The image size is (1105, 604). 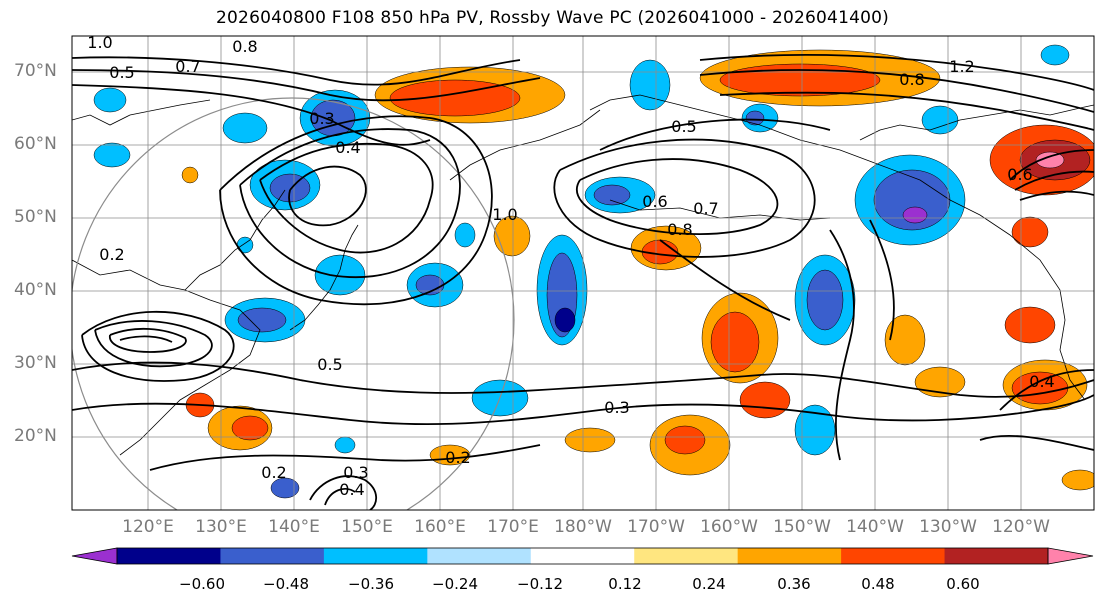 What do you see at coordinates (961, 66) in the screenshot?
I see `contour-label: 1.2` at bounding box center [961, 66].